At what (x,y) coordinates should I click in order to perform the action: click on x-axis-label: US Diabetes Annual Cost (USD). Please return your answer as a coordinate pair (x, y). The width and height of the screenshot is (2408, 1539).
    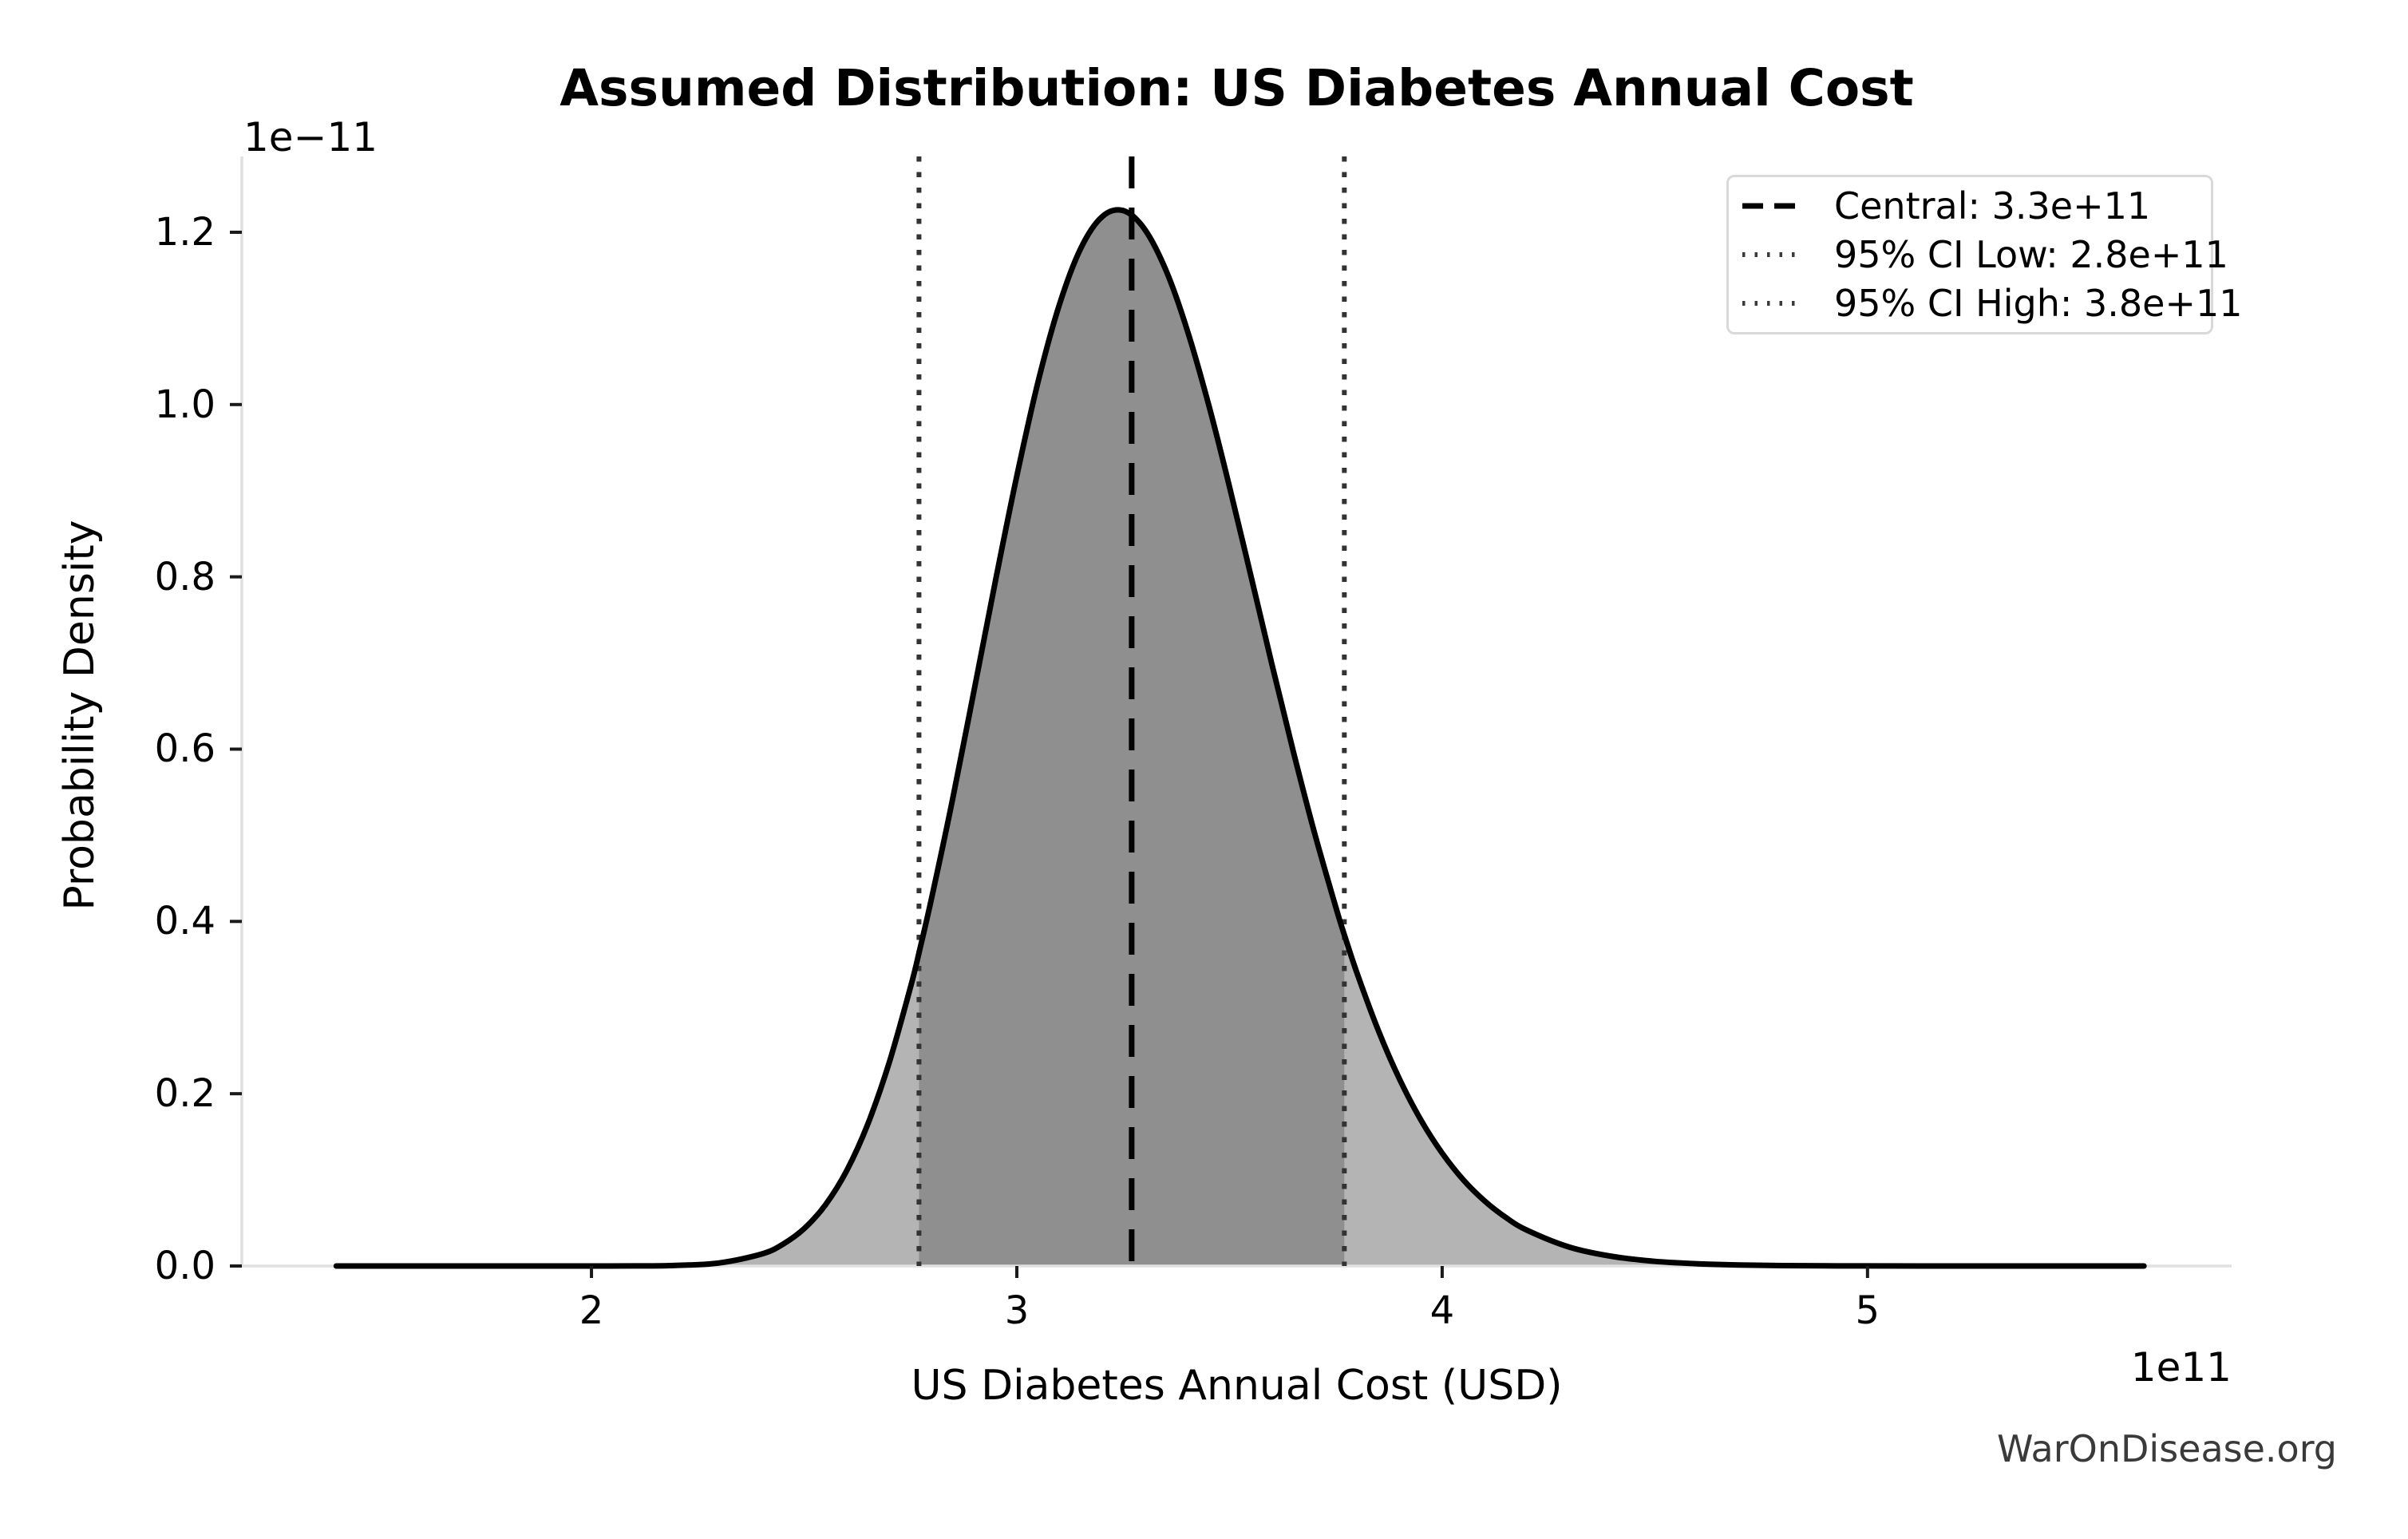
    Looking at the image, I should click on (1237, 1386).